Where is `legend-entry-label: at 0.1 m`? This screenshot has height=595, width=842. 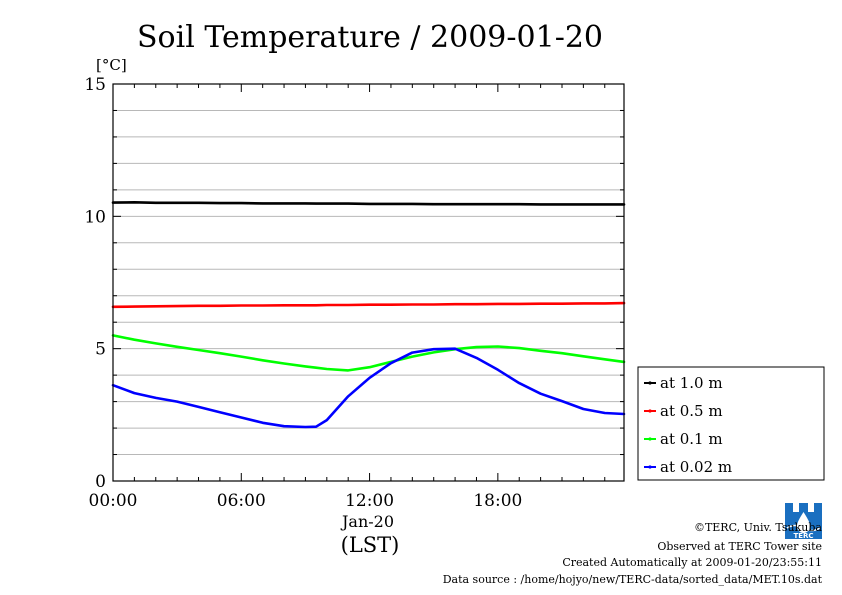 legend-entry-label: at 0.1 m is located at coordinates (691, 439).